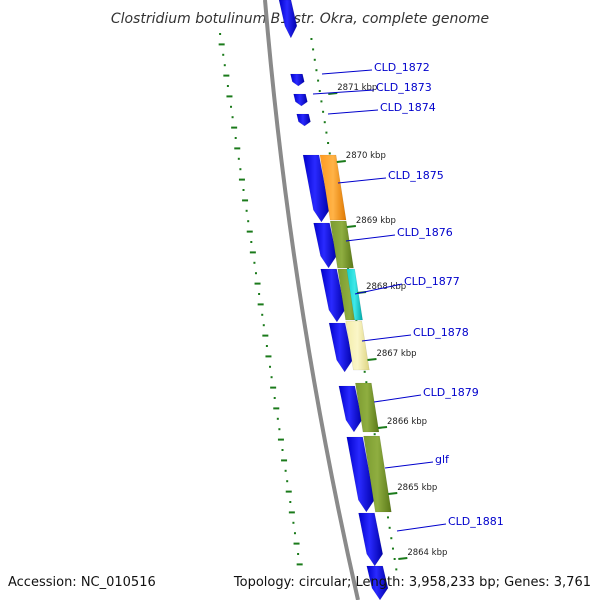  Describe the element at coordinates (441, 332) in the screenshot. I see `gene-label: CLD_1878` at that location.